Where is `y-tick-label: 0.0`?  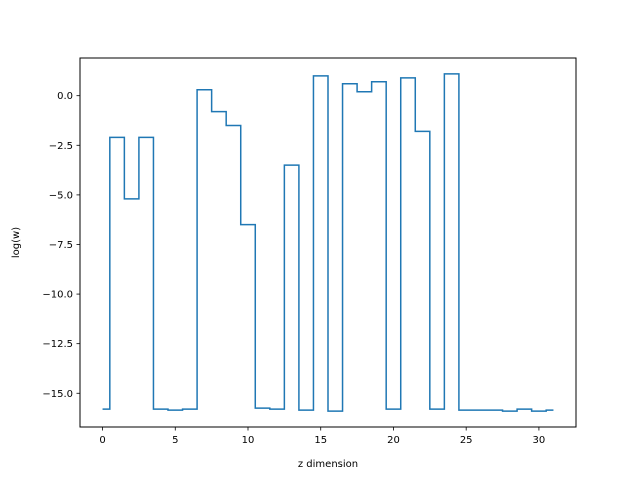 y-tick-label: 0.0 is located at coordinates (65, 96).